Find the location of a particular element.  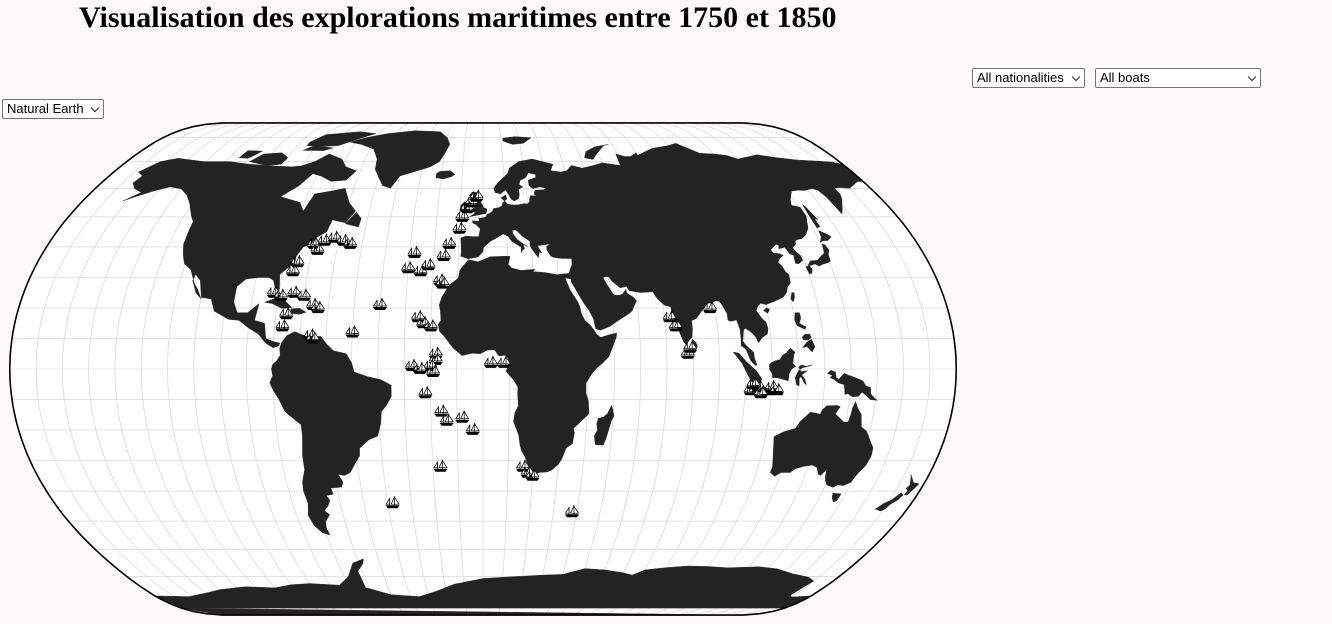

land-nz-north is located at coordinates (911, 485).